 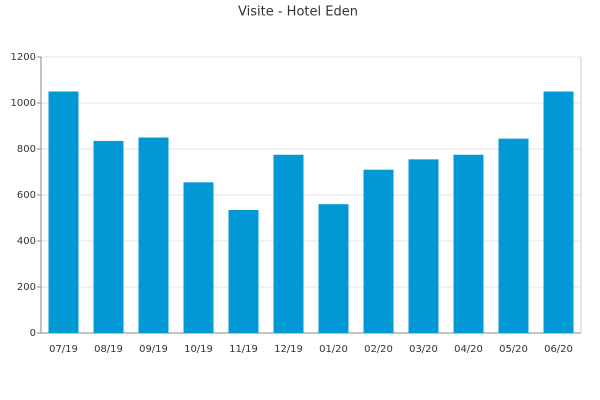 I want to click on x-tick-label: 01/20, so click(x=333, y=349).